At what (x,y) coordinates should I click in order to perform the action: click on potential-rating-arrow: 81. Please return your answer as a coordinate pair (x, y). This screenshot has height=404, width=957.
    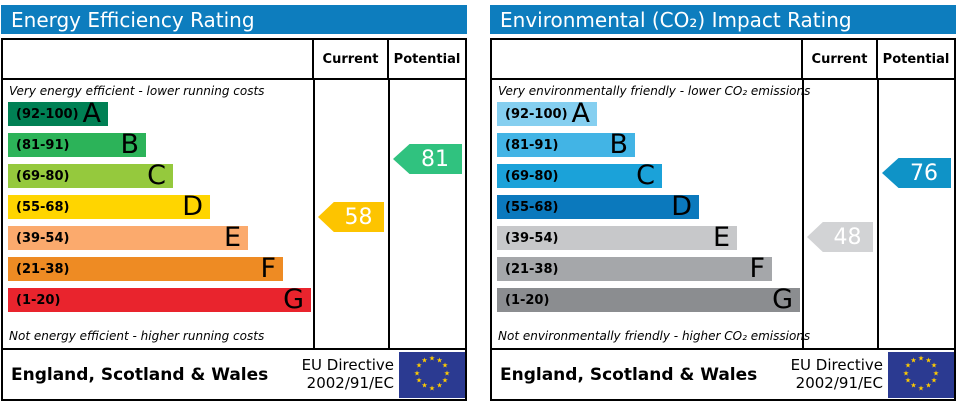
    Looking at the image, I should click on (427, 159).